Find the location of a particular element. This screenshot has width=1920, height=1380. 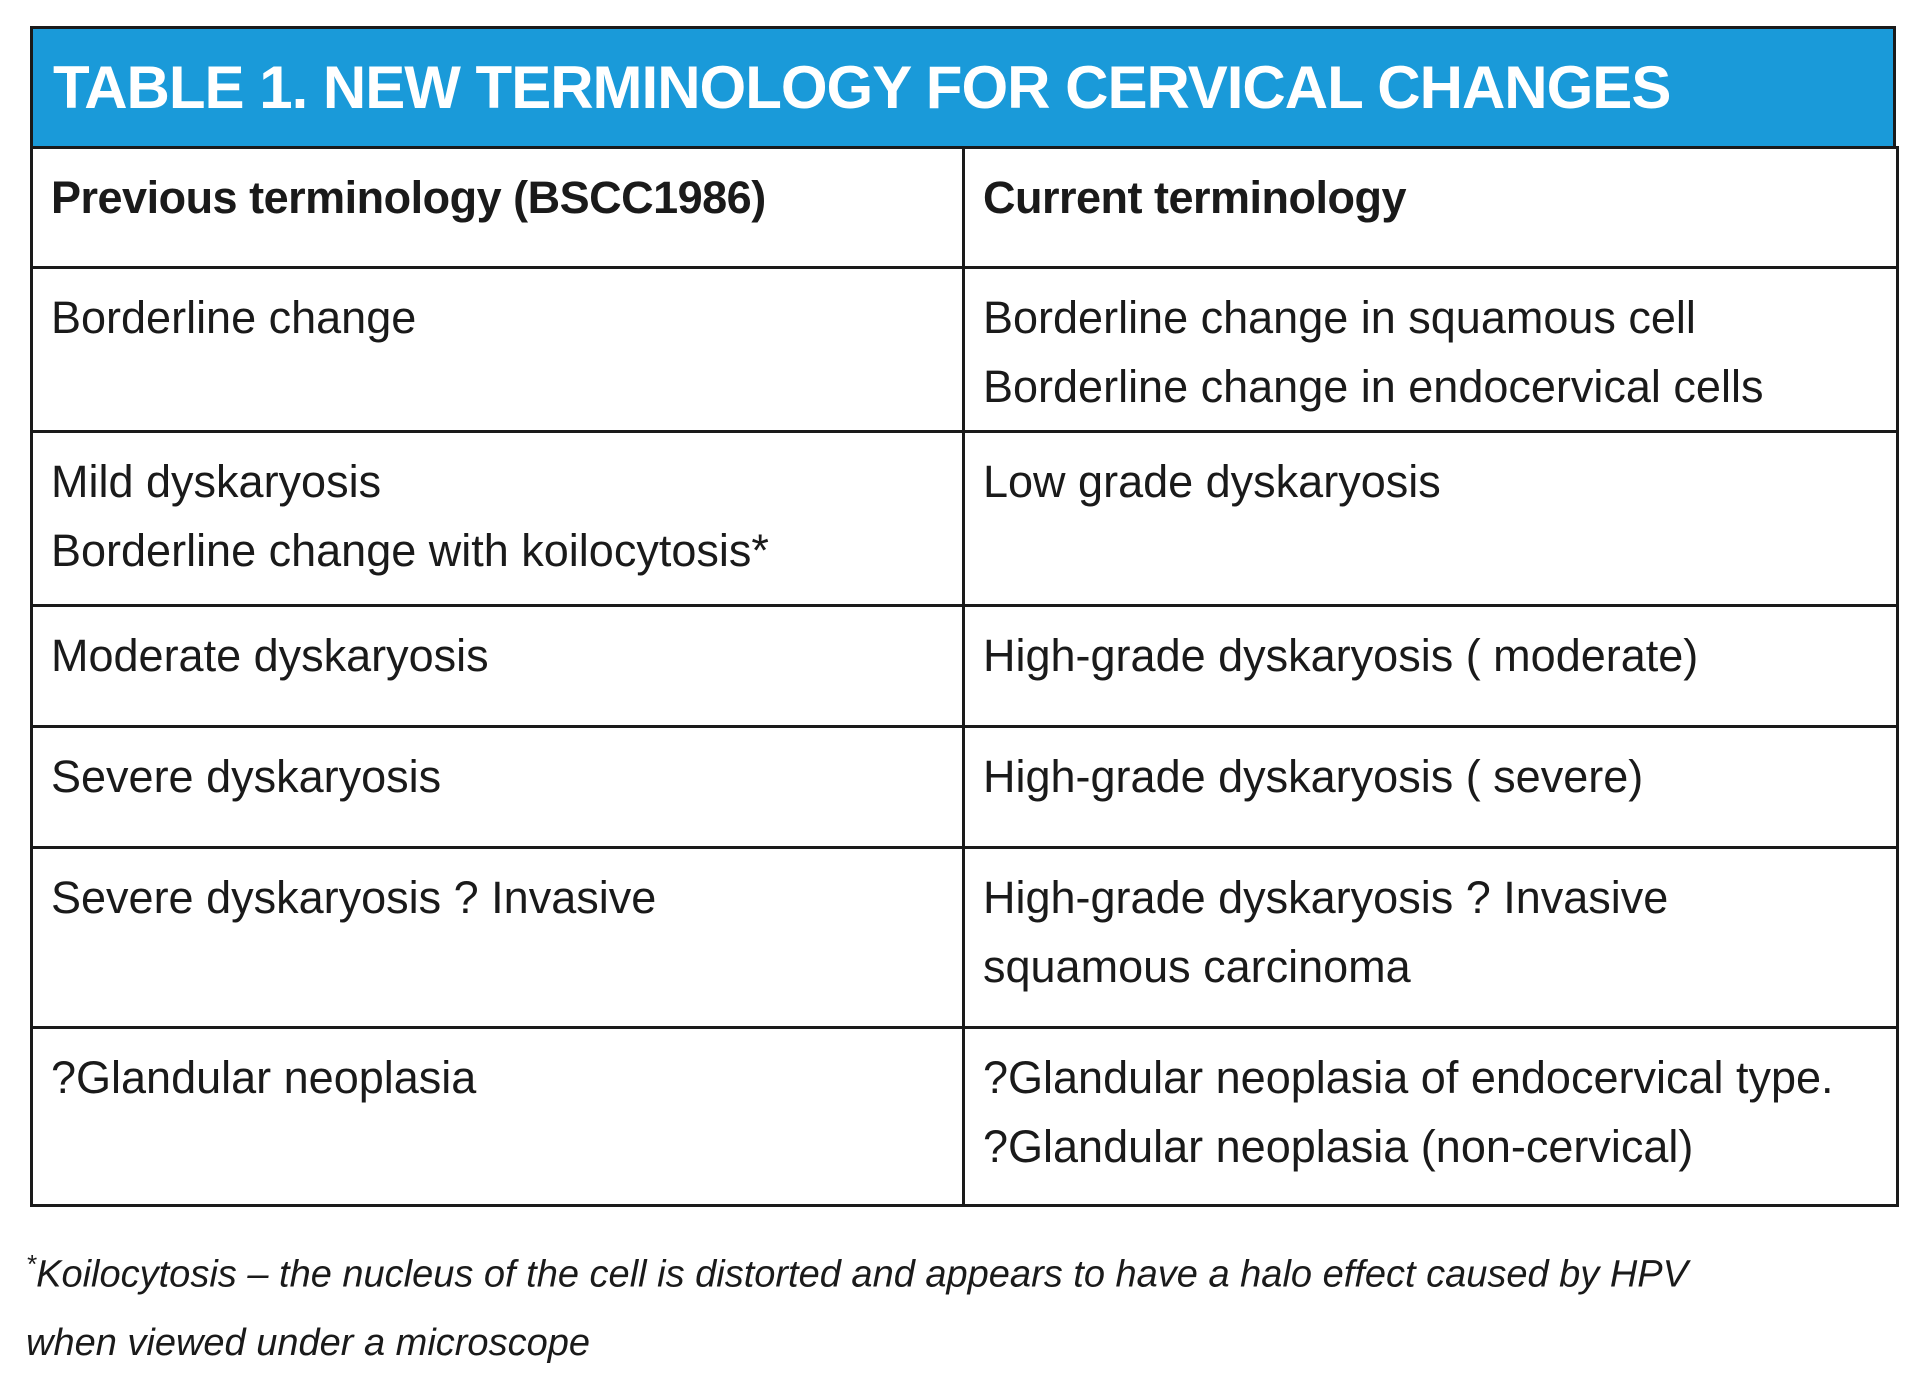

previous-cell: Severe dyskaryosis ? Invasive is located at coordinates (497, 937).